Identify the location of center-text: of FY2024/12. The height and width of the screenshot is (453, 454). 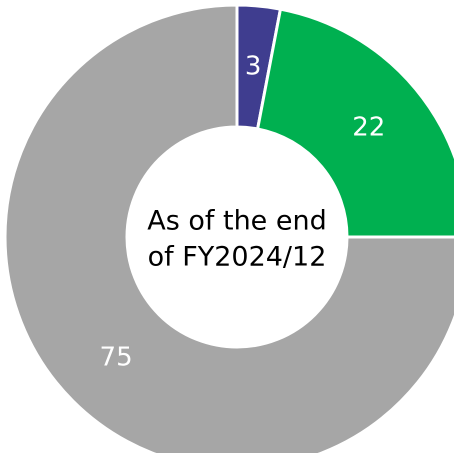
(237, 257).